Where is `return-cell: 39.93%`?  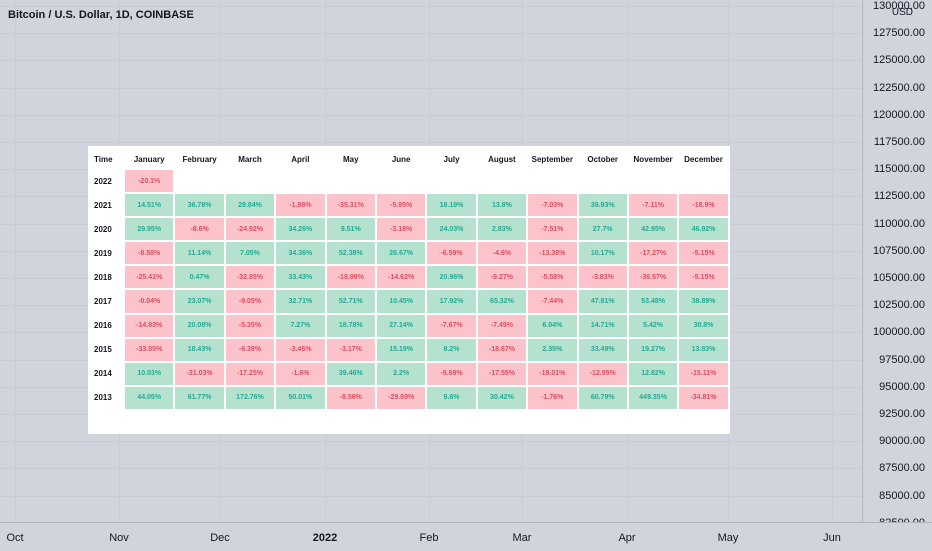 return-cell: 39.93% is located at coordinates (602, 205).